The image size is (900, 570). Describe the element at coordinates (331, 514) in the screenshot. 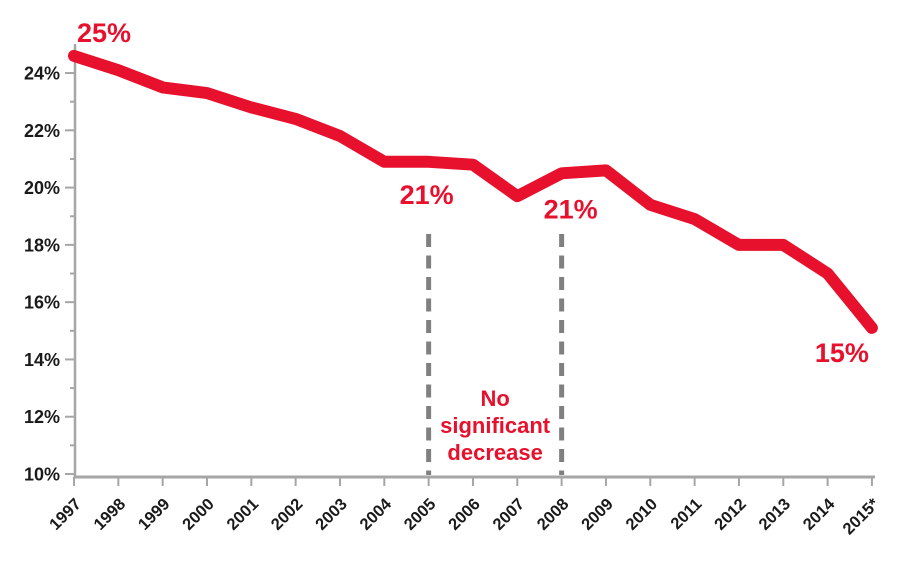

I see `x-tick-label: 2003` at that location.